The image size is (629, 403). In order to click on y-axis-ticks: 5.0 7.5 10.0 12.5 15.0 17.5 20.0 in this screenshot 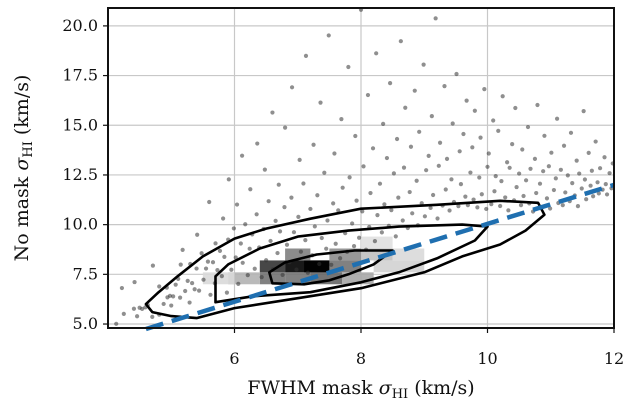, I will do `click(85, 174)`.